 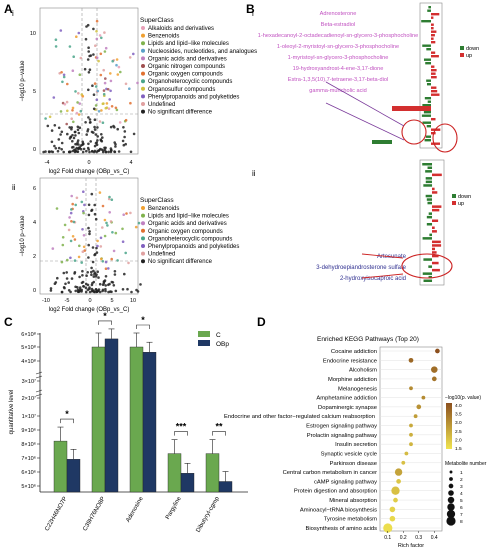 What do you see at coordinates (411, 440) in the screenshot?
I see `kegg-points` at bounding box center [411, 440].